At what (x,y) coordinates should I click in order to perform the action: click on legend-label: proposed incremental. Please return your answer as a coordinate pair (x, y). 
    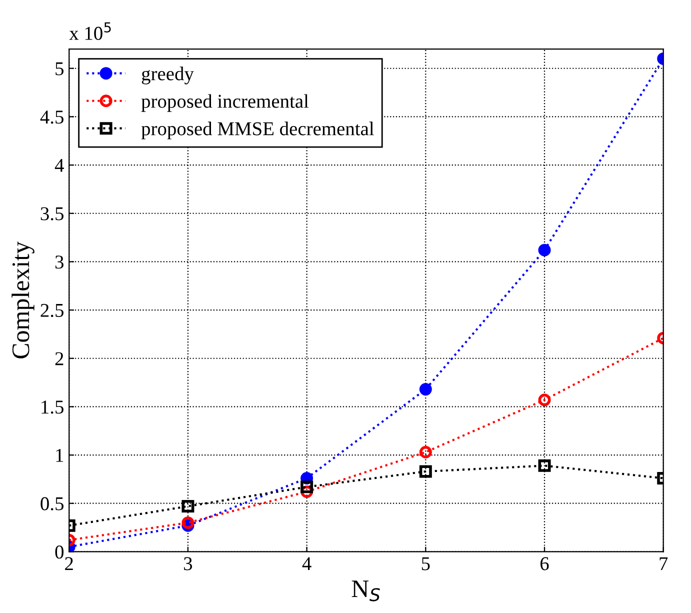
    Looking at the image, I should click on (225, 103).